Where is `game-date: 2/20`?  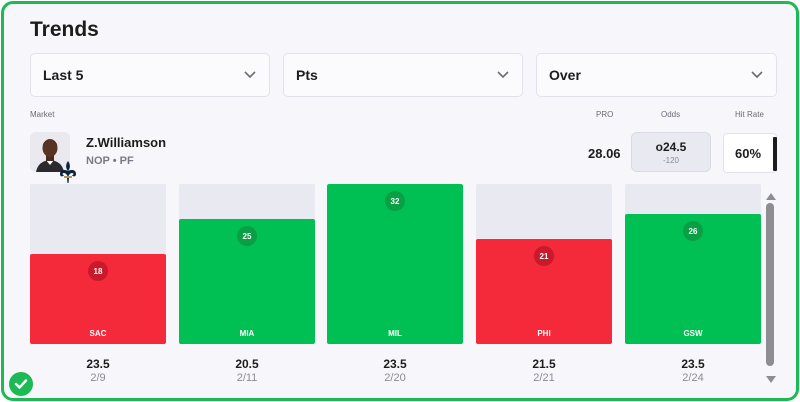
game-date: 2/20 is located at coordinates (395, 378).